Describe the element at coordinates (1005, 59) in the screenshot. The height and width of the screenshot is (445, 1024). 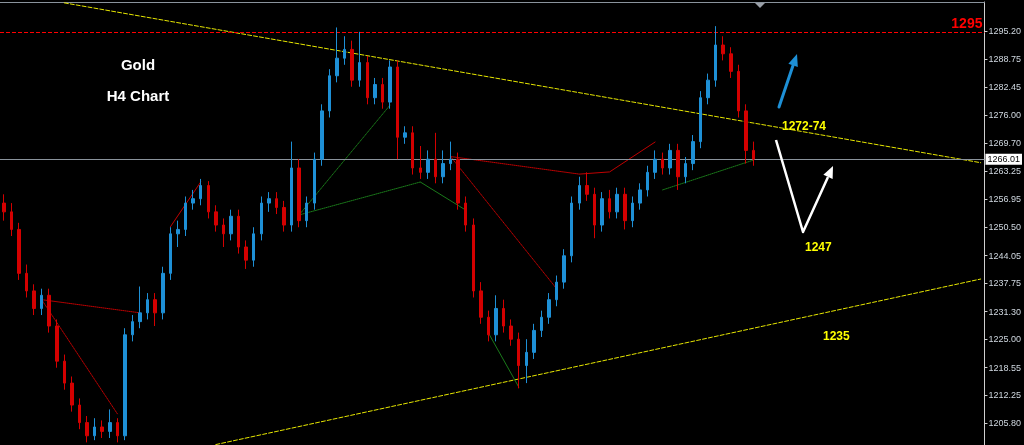
I see `y-tick-label: 1288.75` at that location.